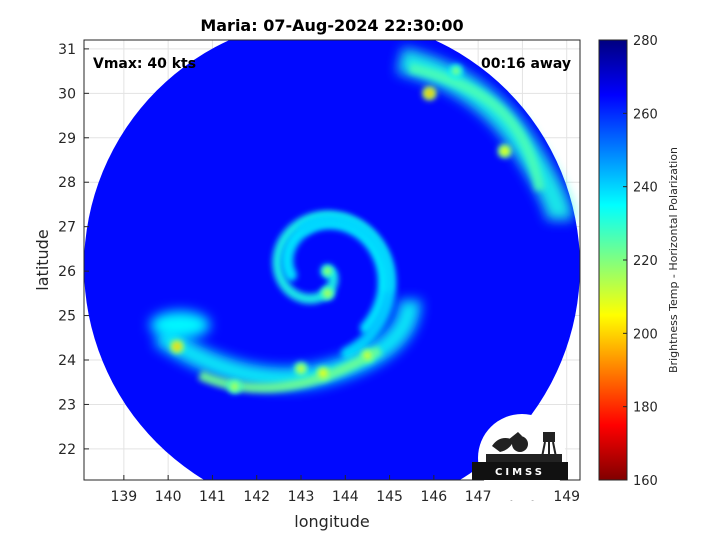  What do you see at coordinates (645, 261) in the screenshot?
I see `colorbar-tick-label: 220` at bounding box center [645, 261].